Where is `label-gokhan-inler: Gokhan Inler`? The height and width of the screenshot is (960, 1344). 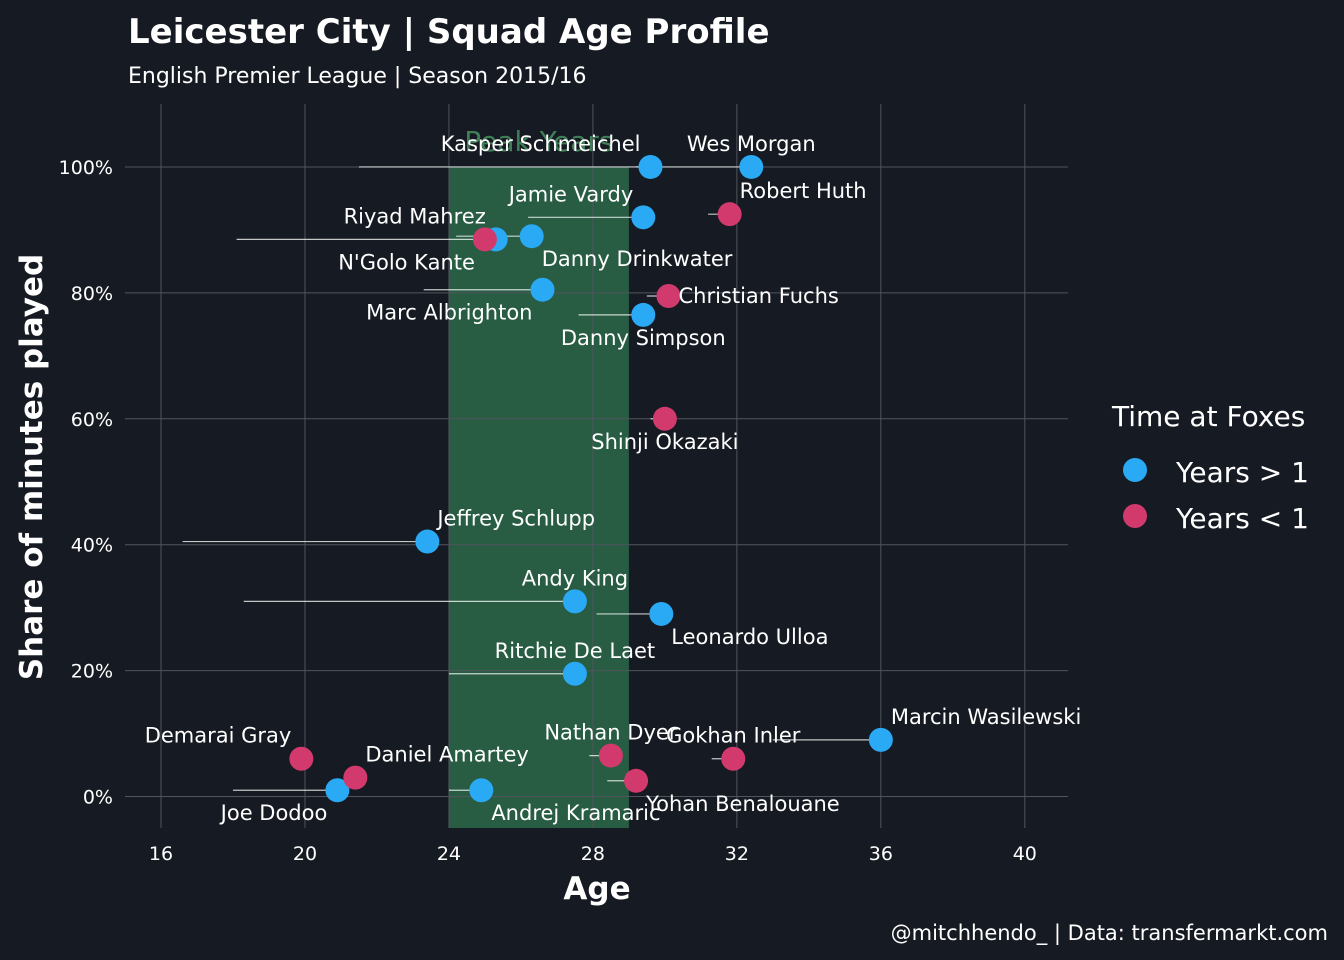
label-gokhan-inler: Gokhan Inler is located at coordinates (733, 736).